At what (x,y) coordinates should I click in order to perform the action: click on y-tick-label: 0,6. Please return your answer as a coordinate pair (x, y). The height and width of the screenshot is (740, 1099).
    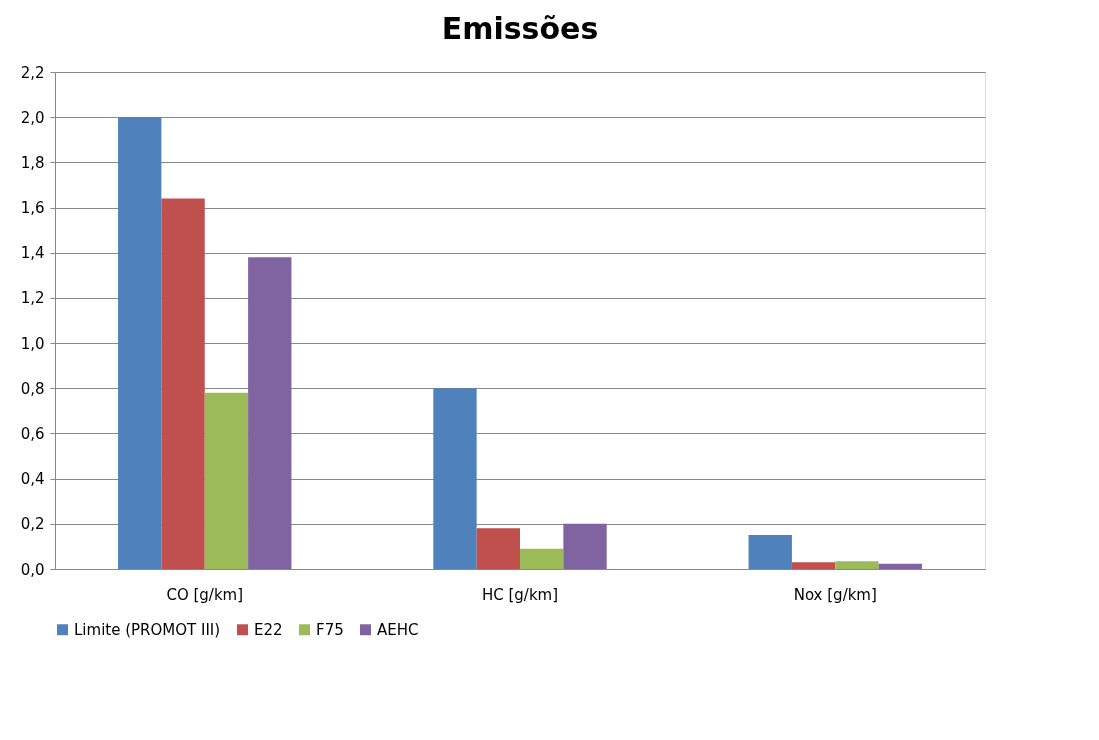
    Looking at the image, I should click on (32, 433).